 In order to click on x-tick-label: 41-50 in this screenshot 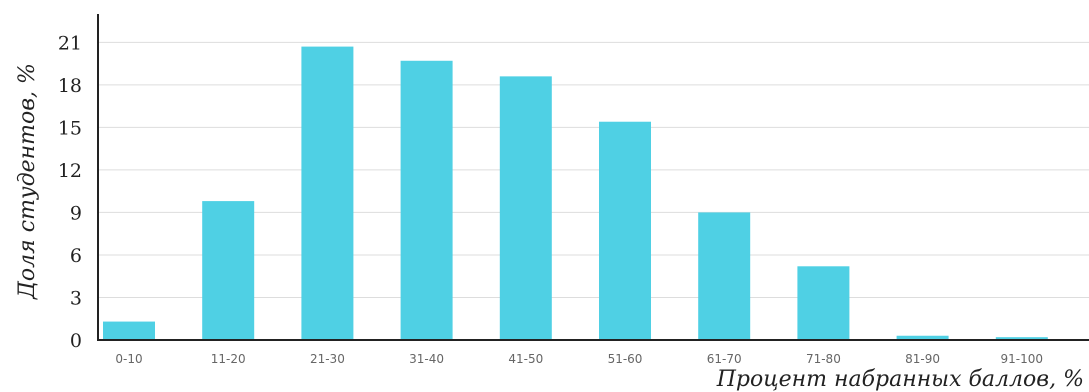, I will do `click(525, 359)`.